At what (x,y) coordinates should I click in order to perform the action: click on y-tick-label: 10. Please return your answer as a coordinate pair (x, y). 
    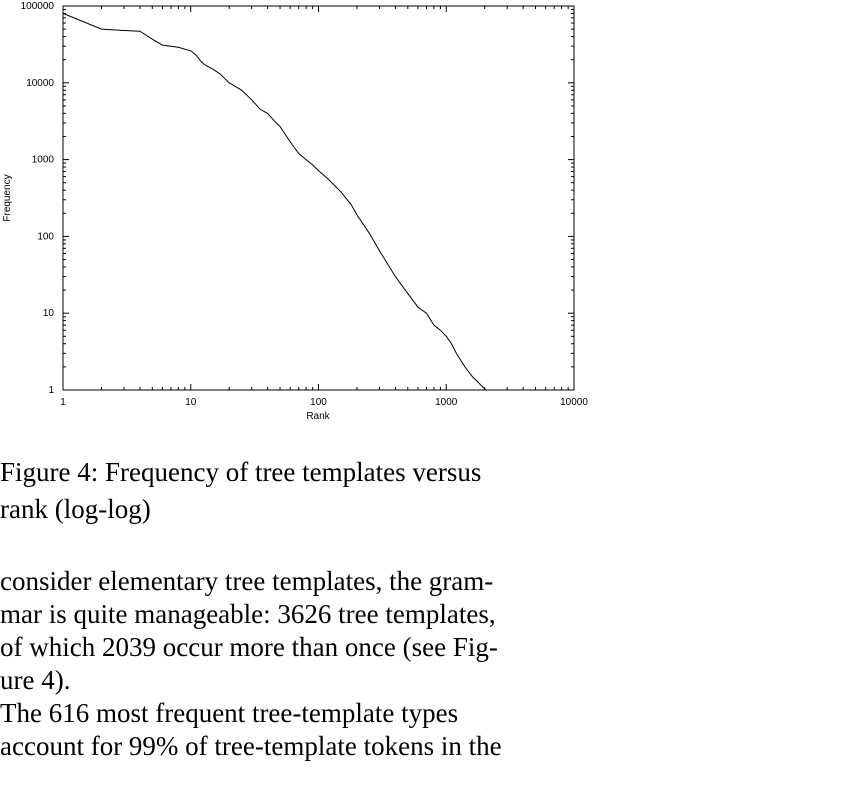
    Looking at the image, I should click on (49, 313).